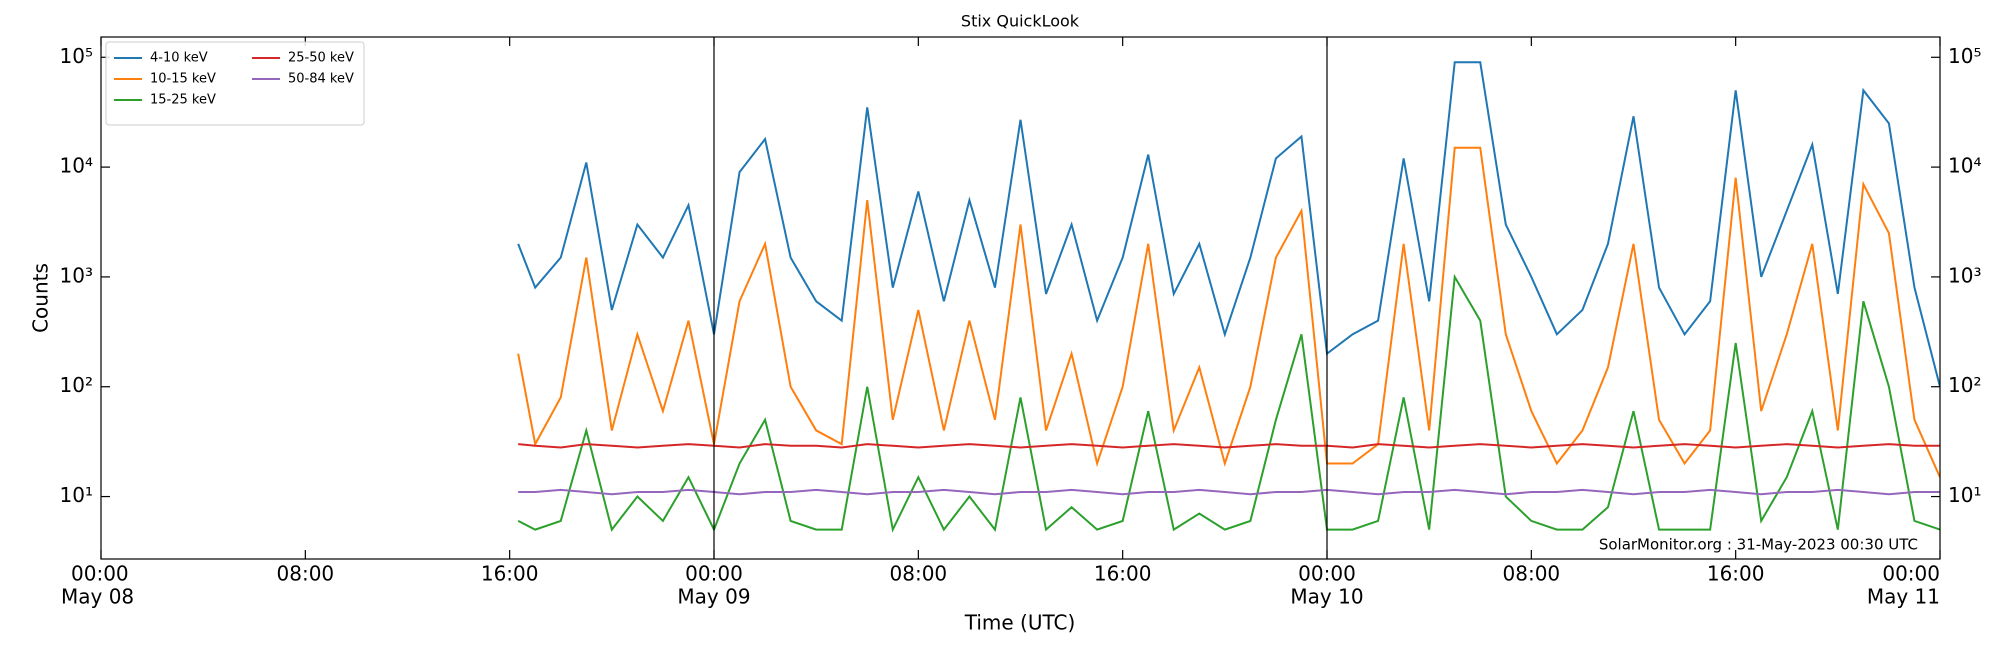  I want to click on legend-label: 15-25 keV, so click(183, 100).